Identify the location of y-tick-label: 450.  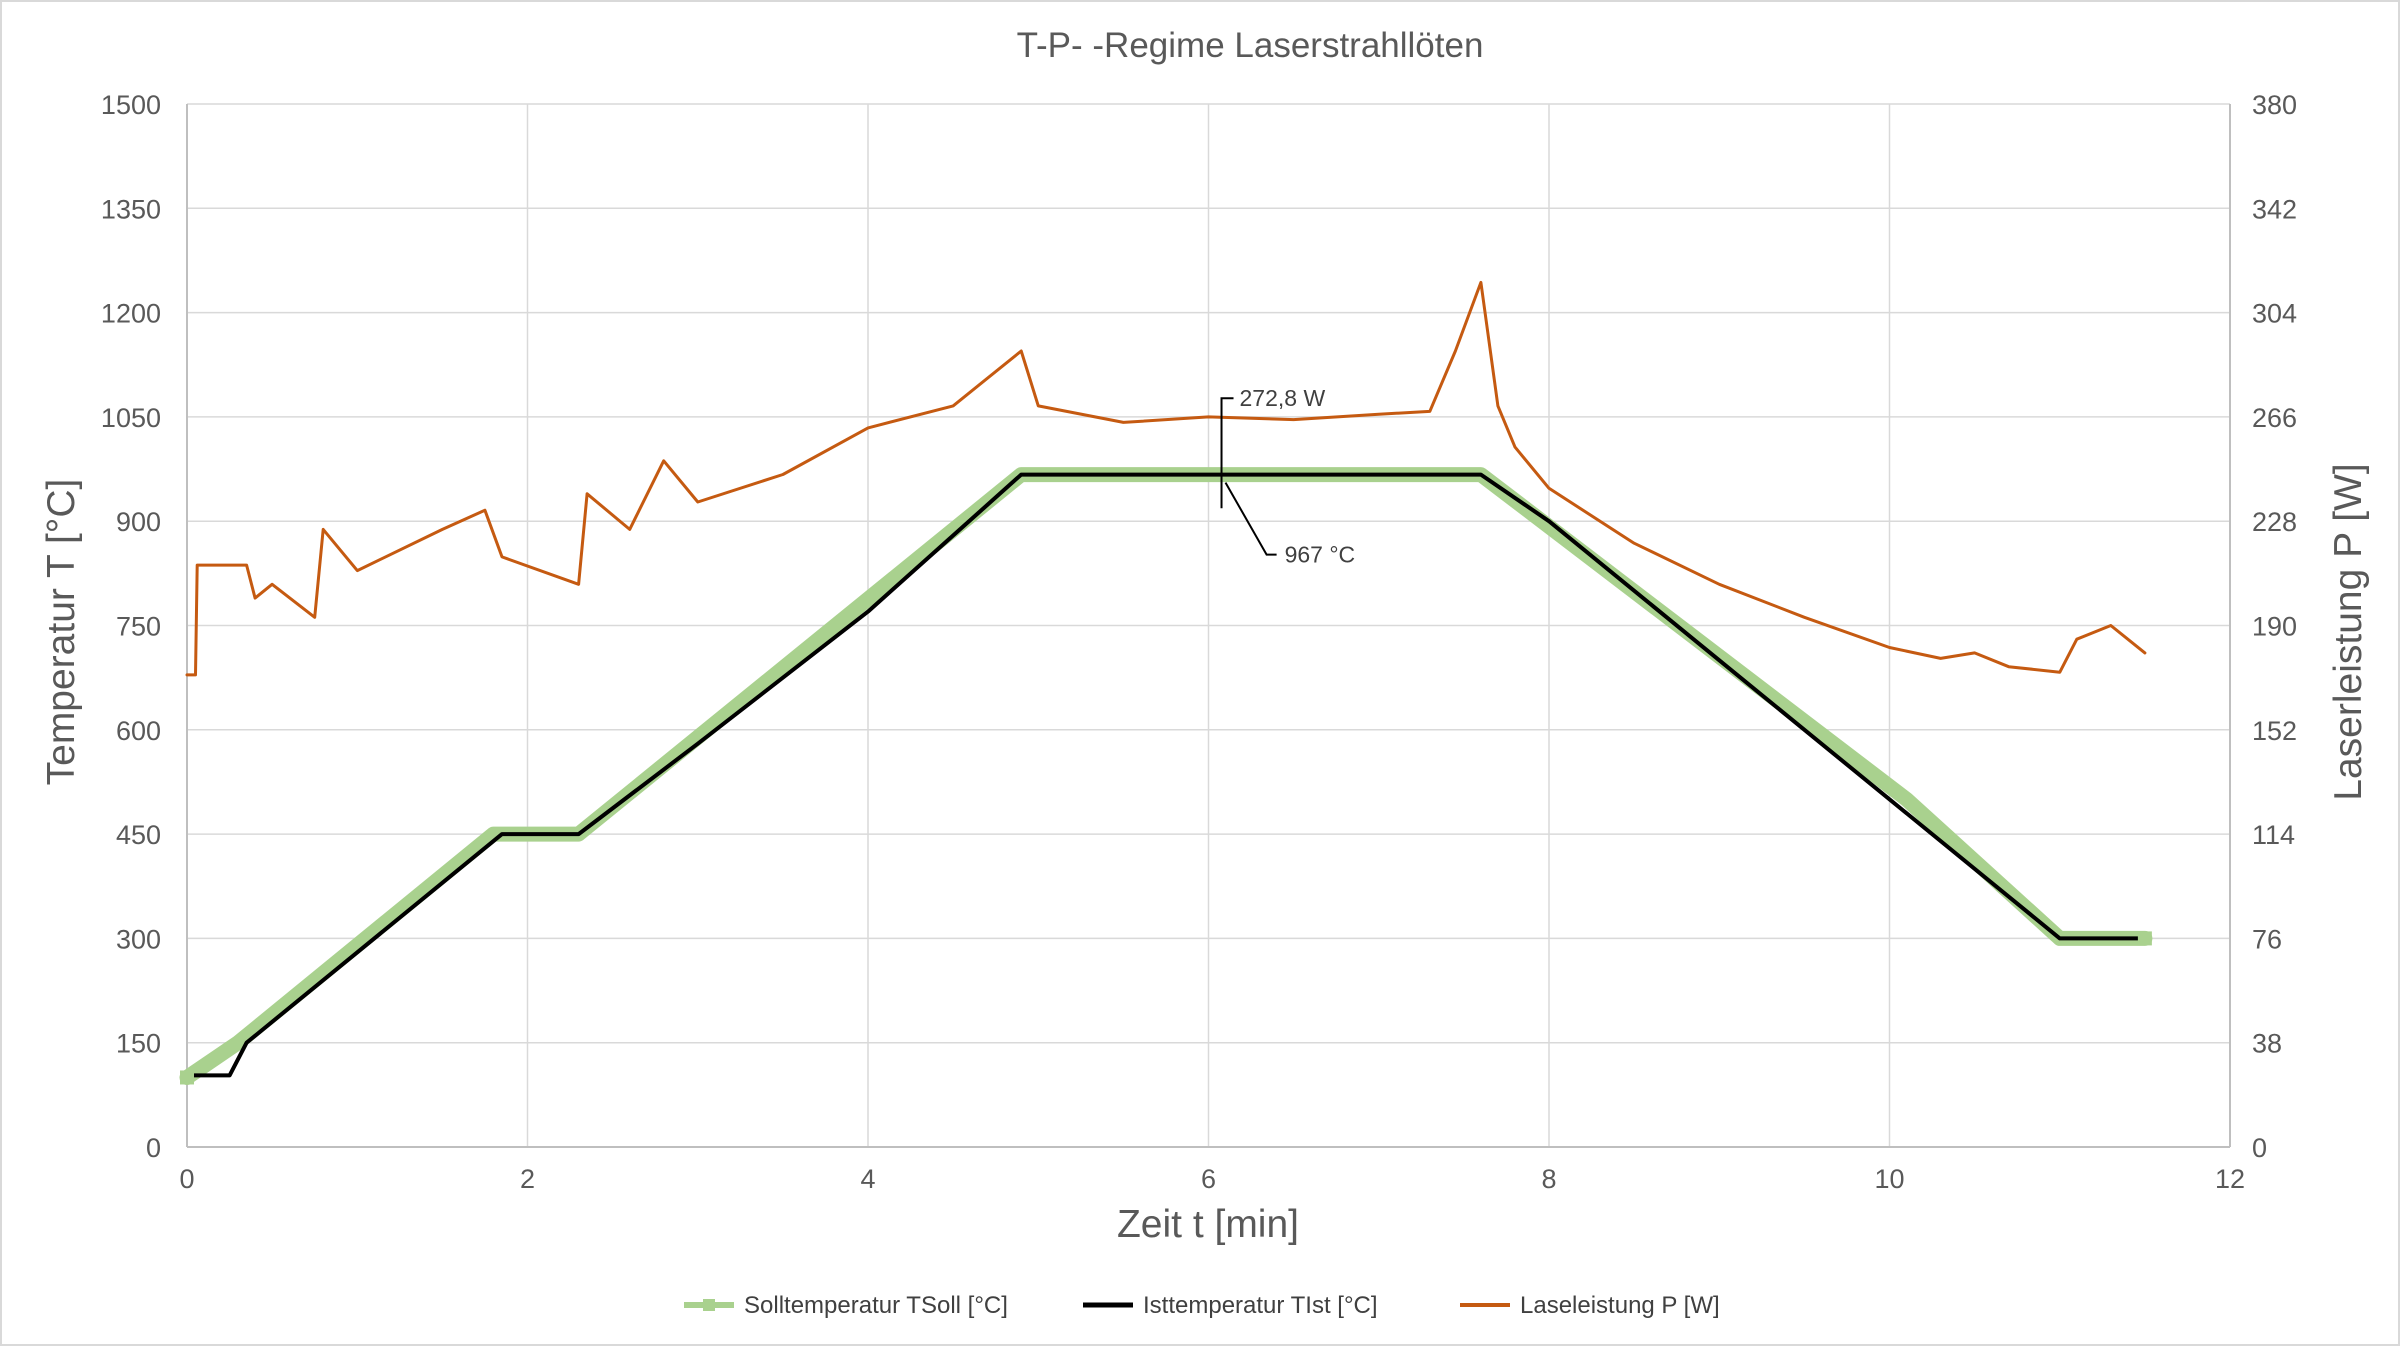
(138, 835).